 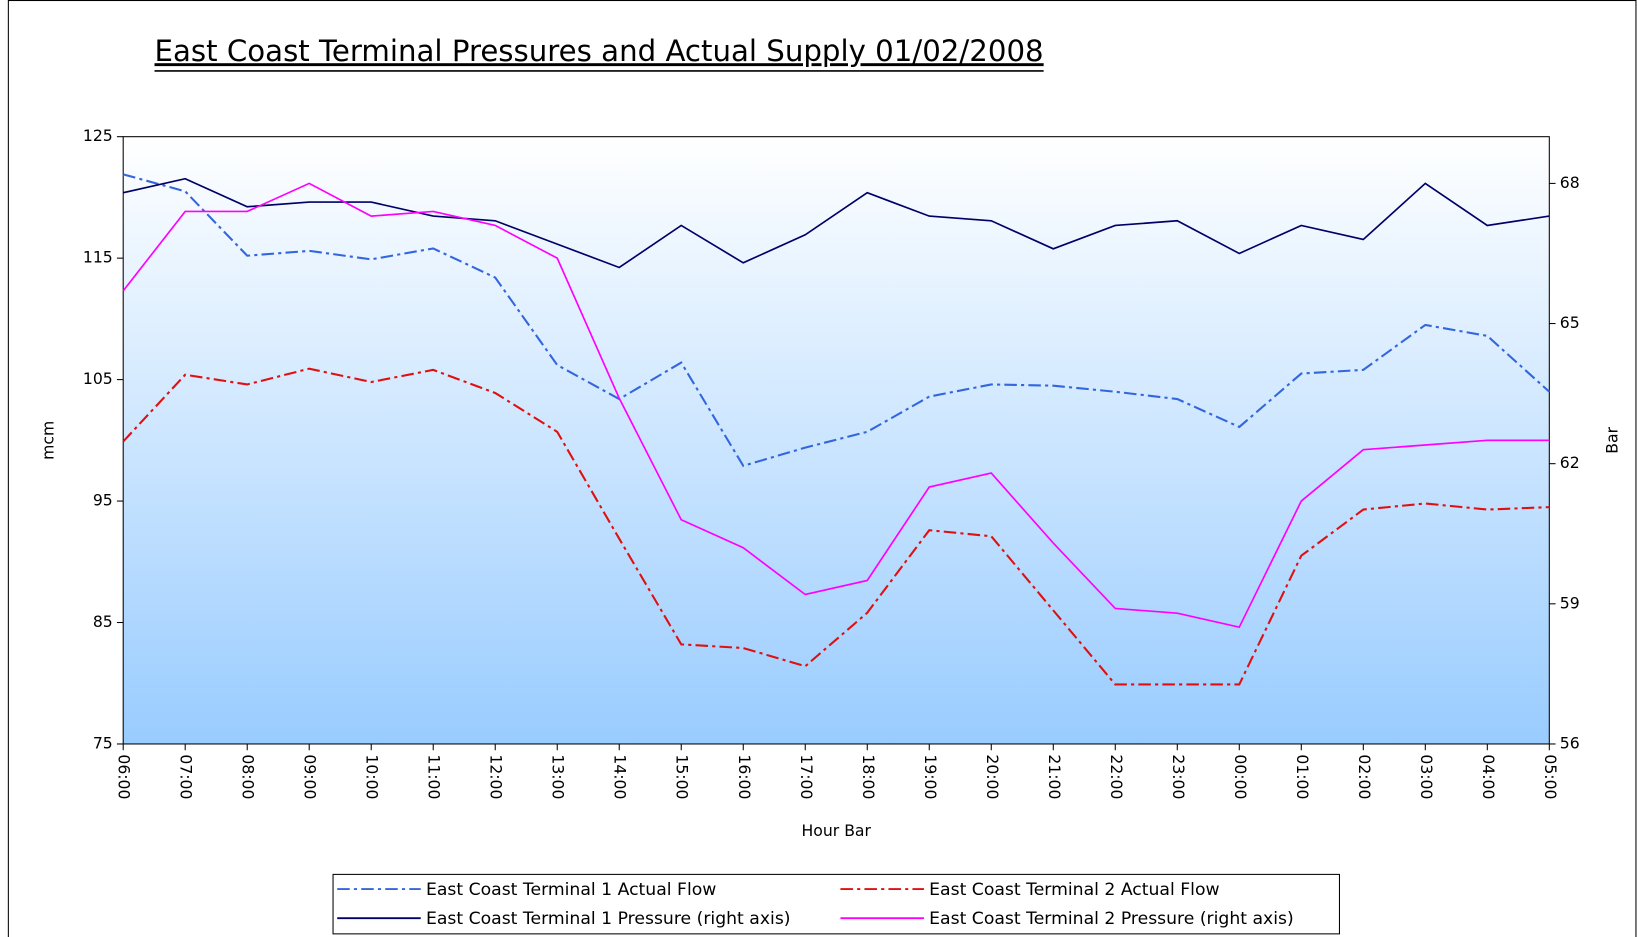 I want to click on y-tick-label: 95, so click(x=103, y=500).